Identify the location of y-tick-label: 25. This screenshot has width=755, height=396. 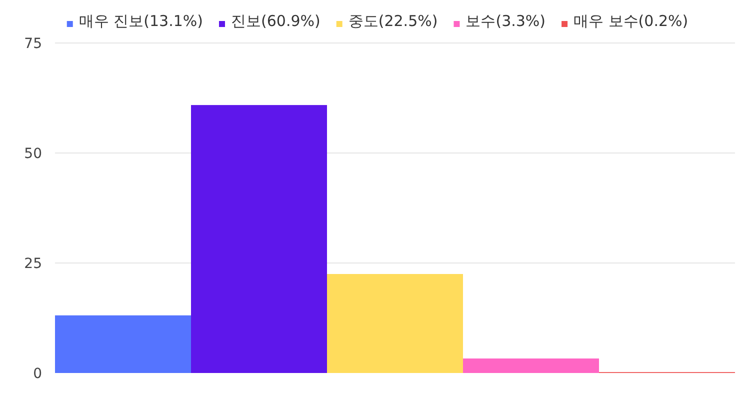
(33, 264).